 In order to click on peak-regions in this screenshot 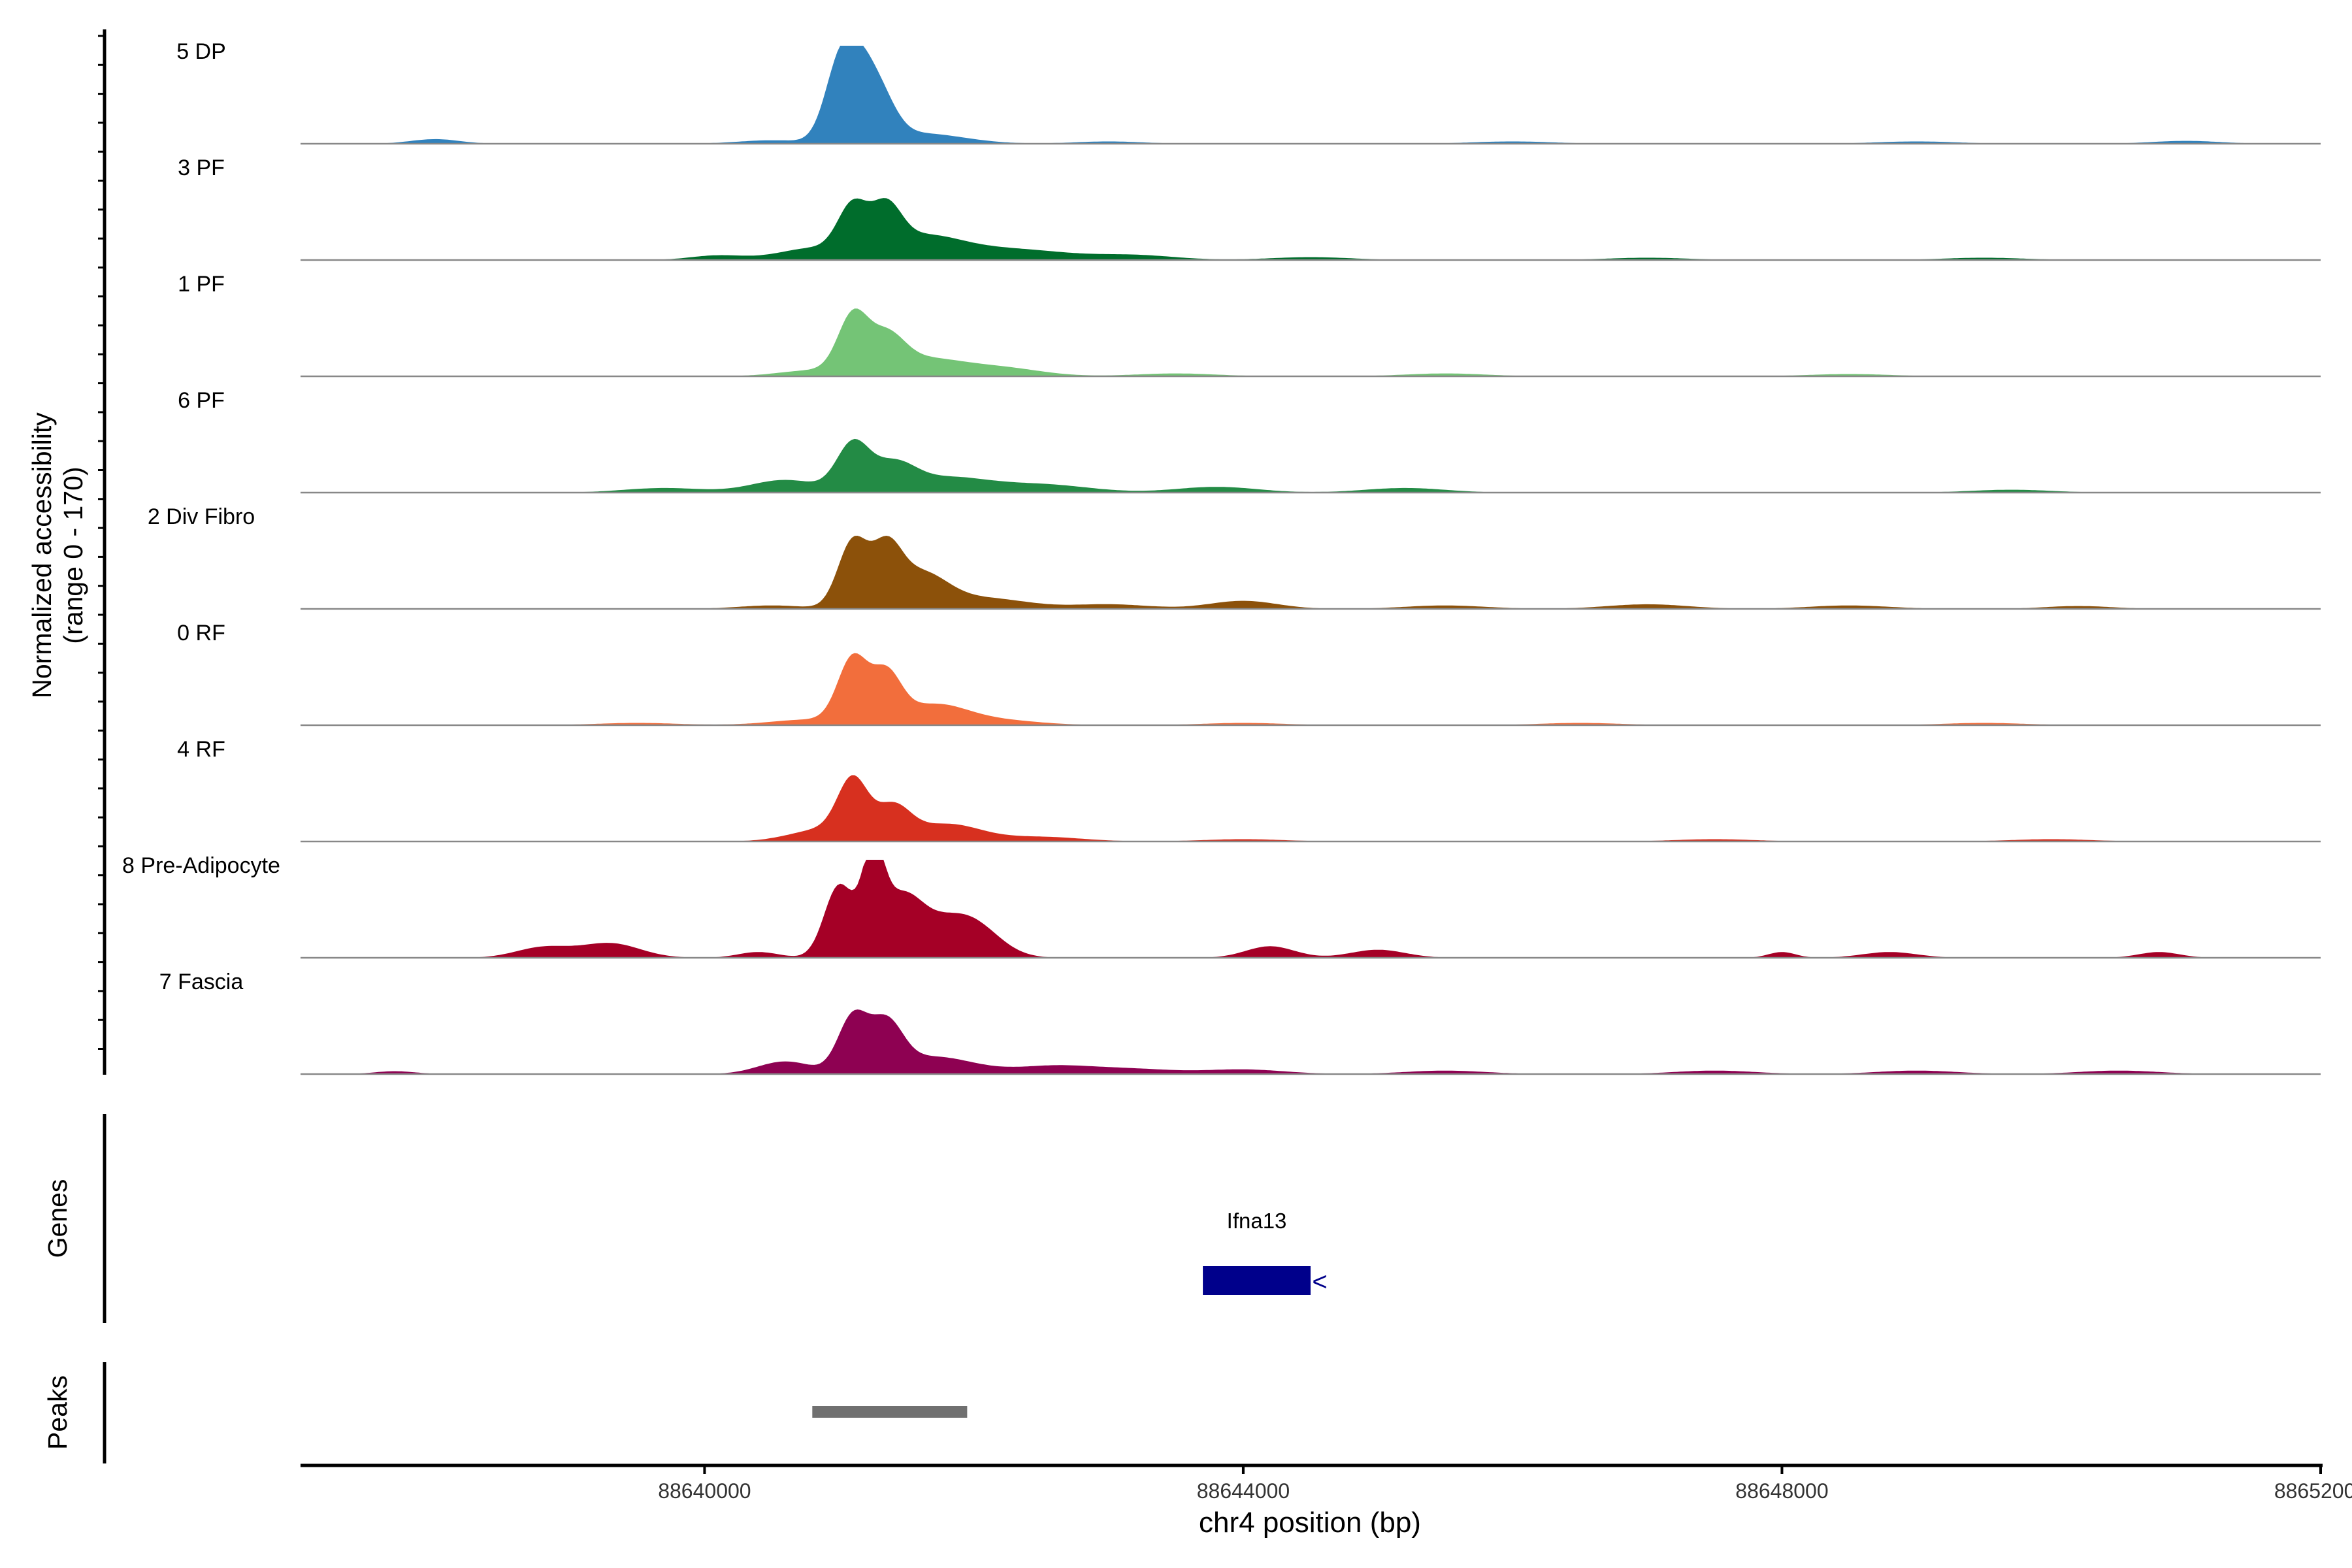, I will do `click(890, 1412)`.